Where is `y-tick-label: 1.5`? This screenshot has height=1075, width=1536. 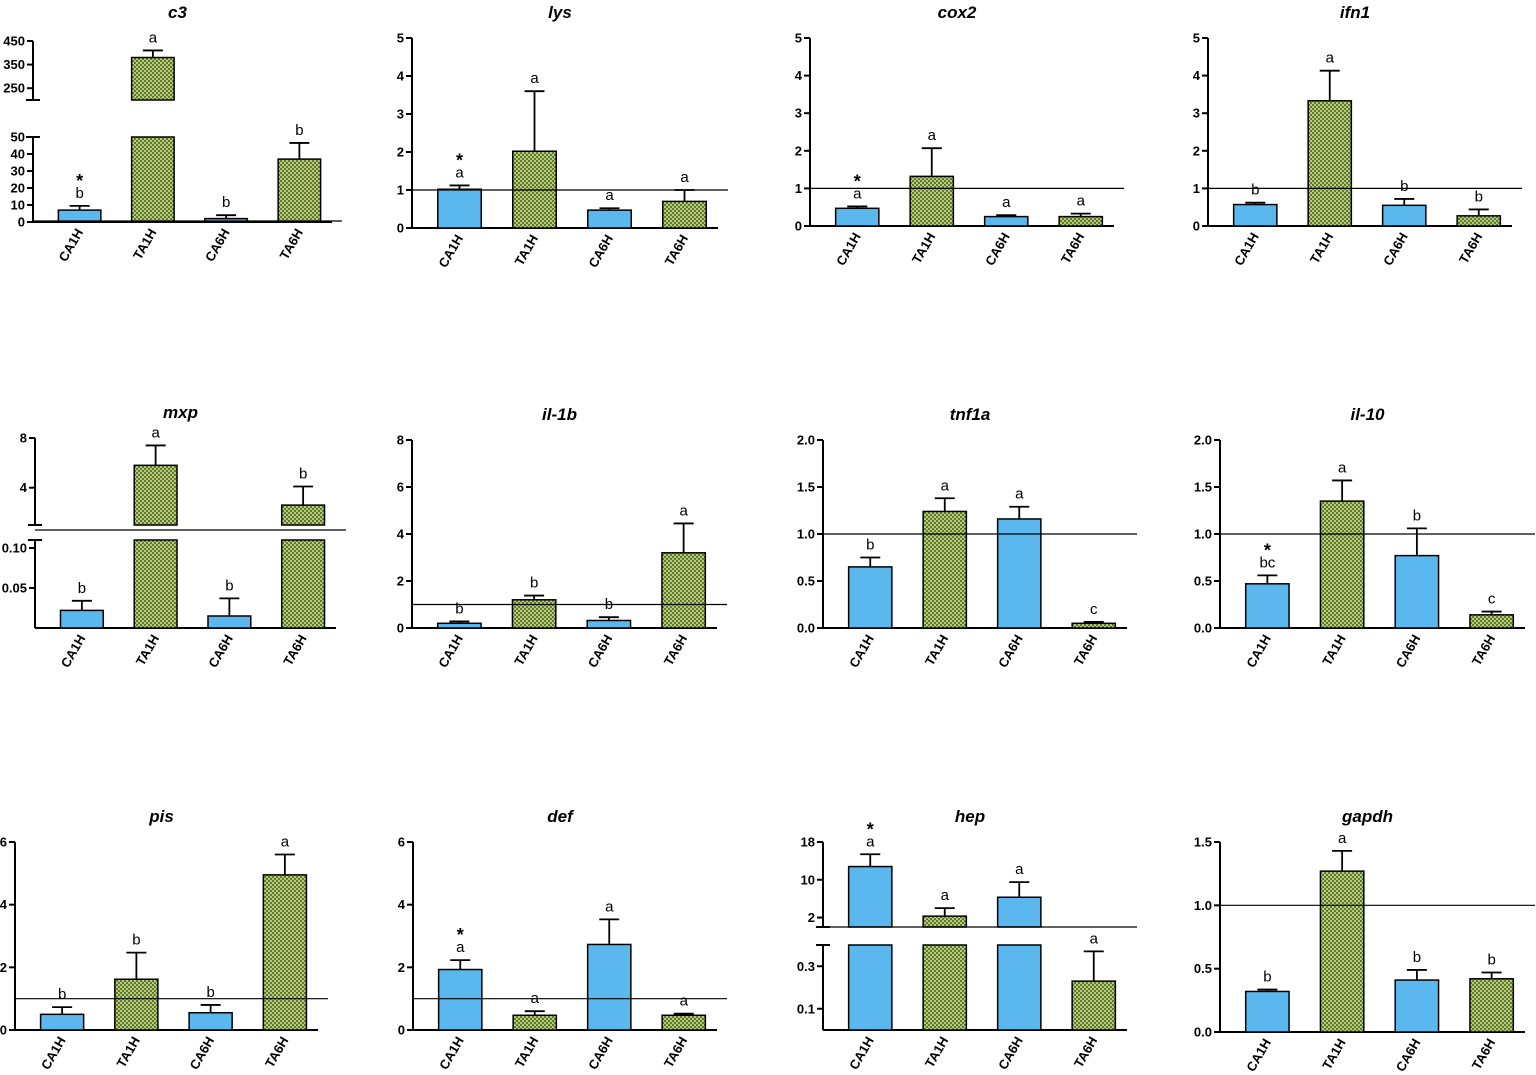
y-tick-label: 1.5 is located at coordinates (806, 487).